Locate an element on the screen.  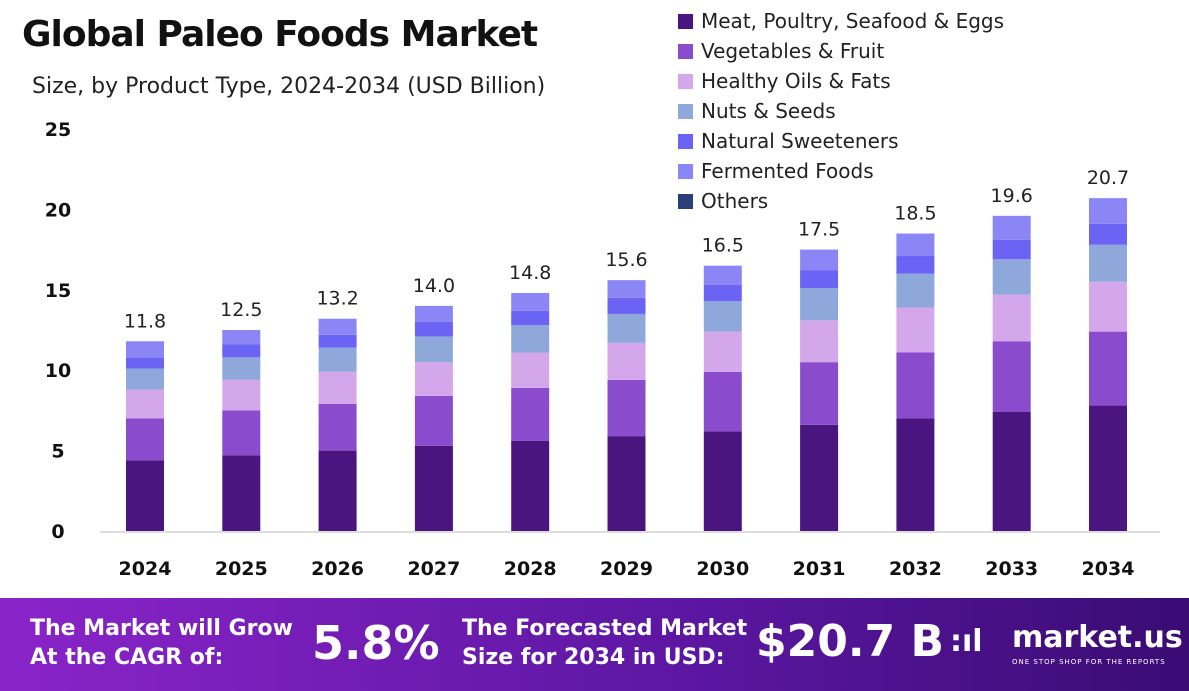
total-label: 14.8 is located at coordinates (530, 273).